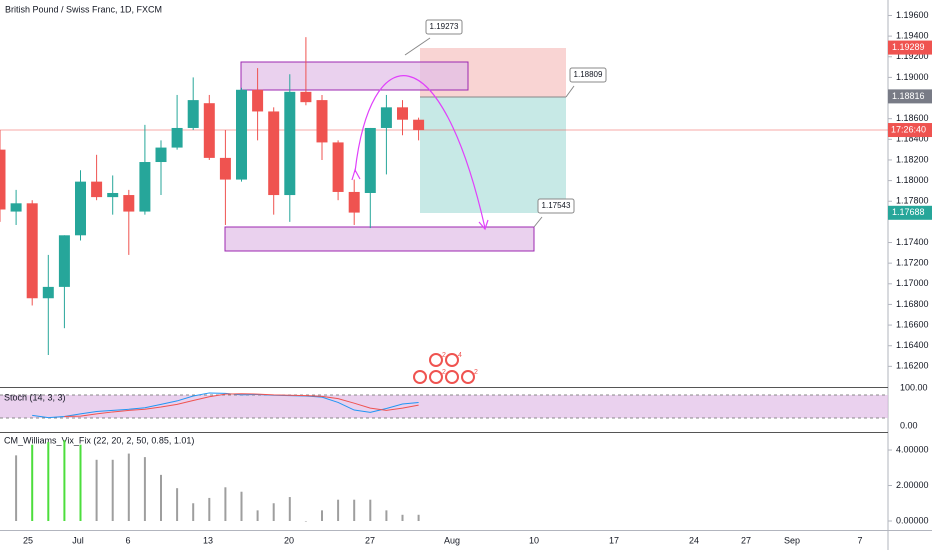 The height and width of the screenshot is (550, 932). Describe the element at coordinates (379, 239) in the screenshot. I see `demand-zone` at that location.